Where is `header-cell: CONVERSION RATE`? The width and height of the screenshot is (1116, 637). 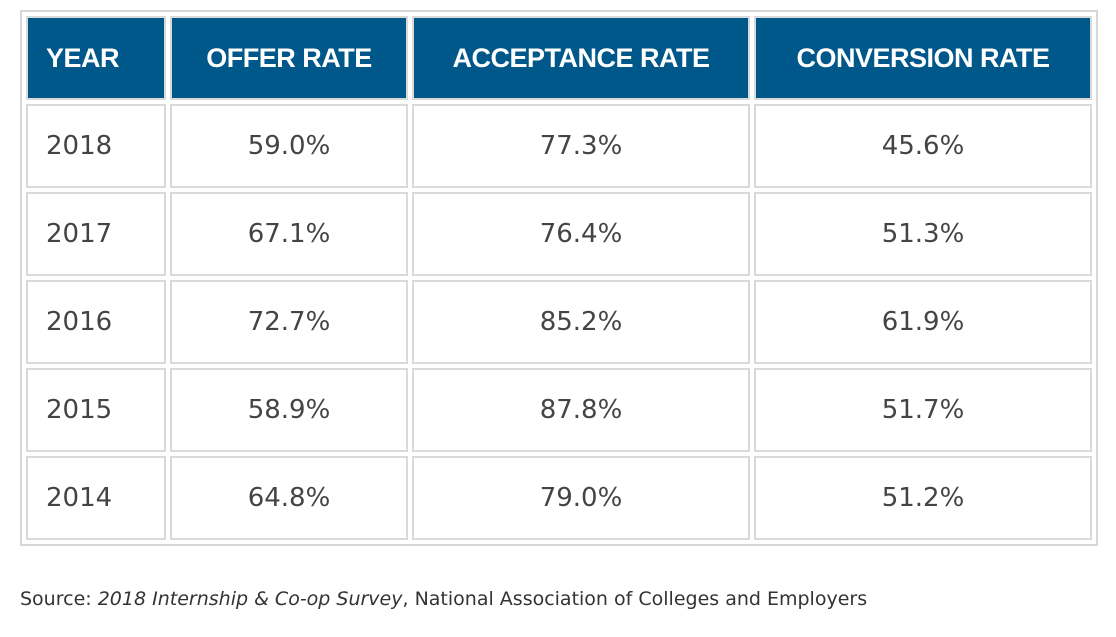 header-cell: CONVERSION RATE is located at coordinates (923, 58).